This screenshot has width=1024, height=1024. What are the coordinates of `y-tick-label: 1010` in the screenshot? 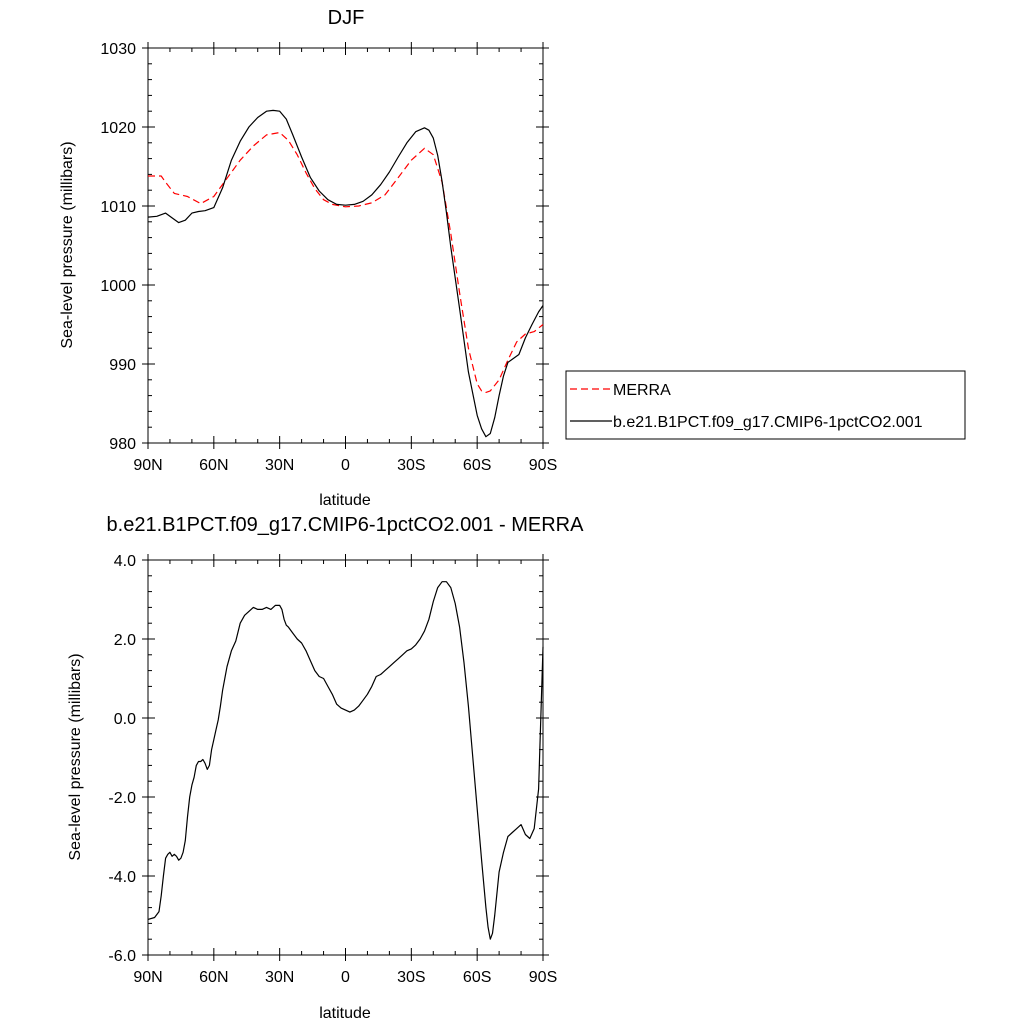 It's located at (118, 207).